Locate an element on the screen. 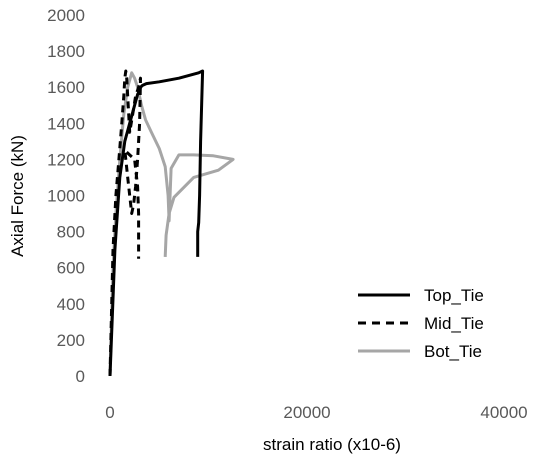 Image resolution: width=546 pixels, height=464 pixels. series-line-mid-tie is located at coordinates (125, 223).